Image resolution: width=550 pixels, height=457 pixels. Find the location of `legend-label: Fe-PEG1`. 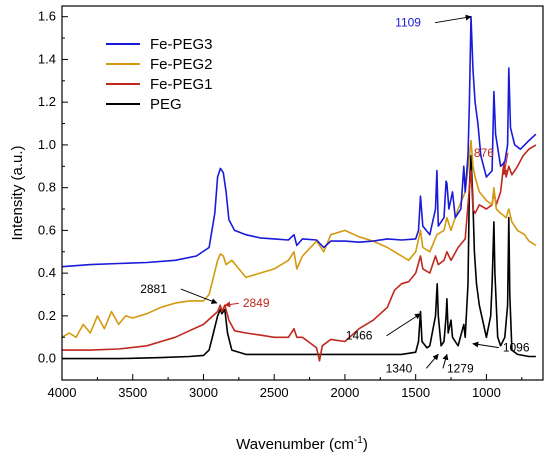

legend-label: Fe-PEG1 is located at coordinates (181, 84).